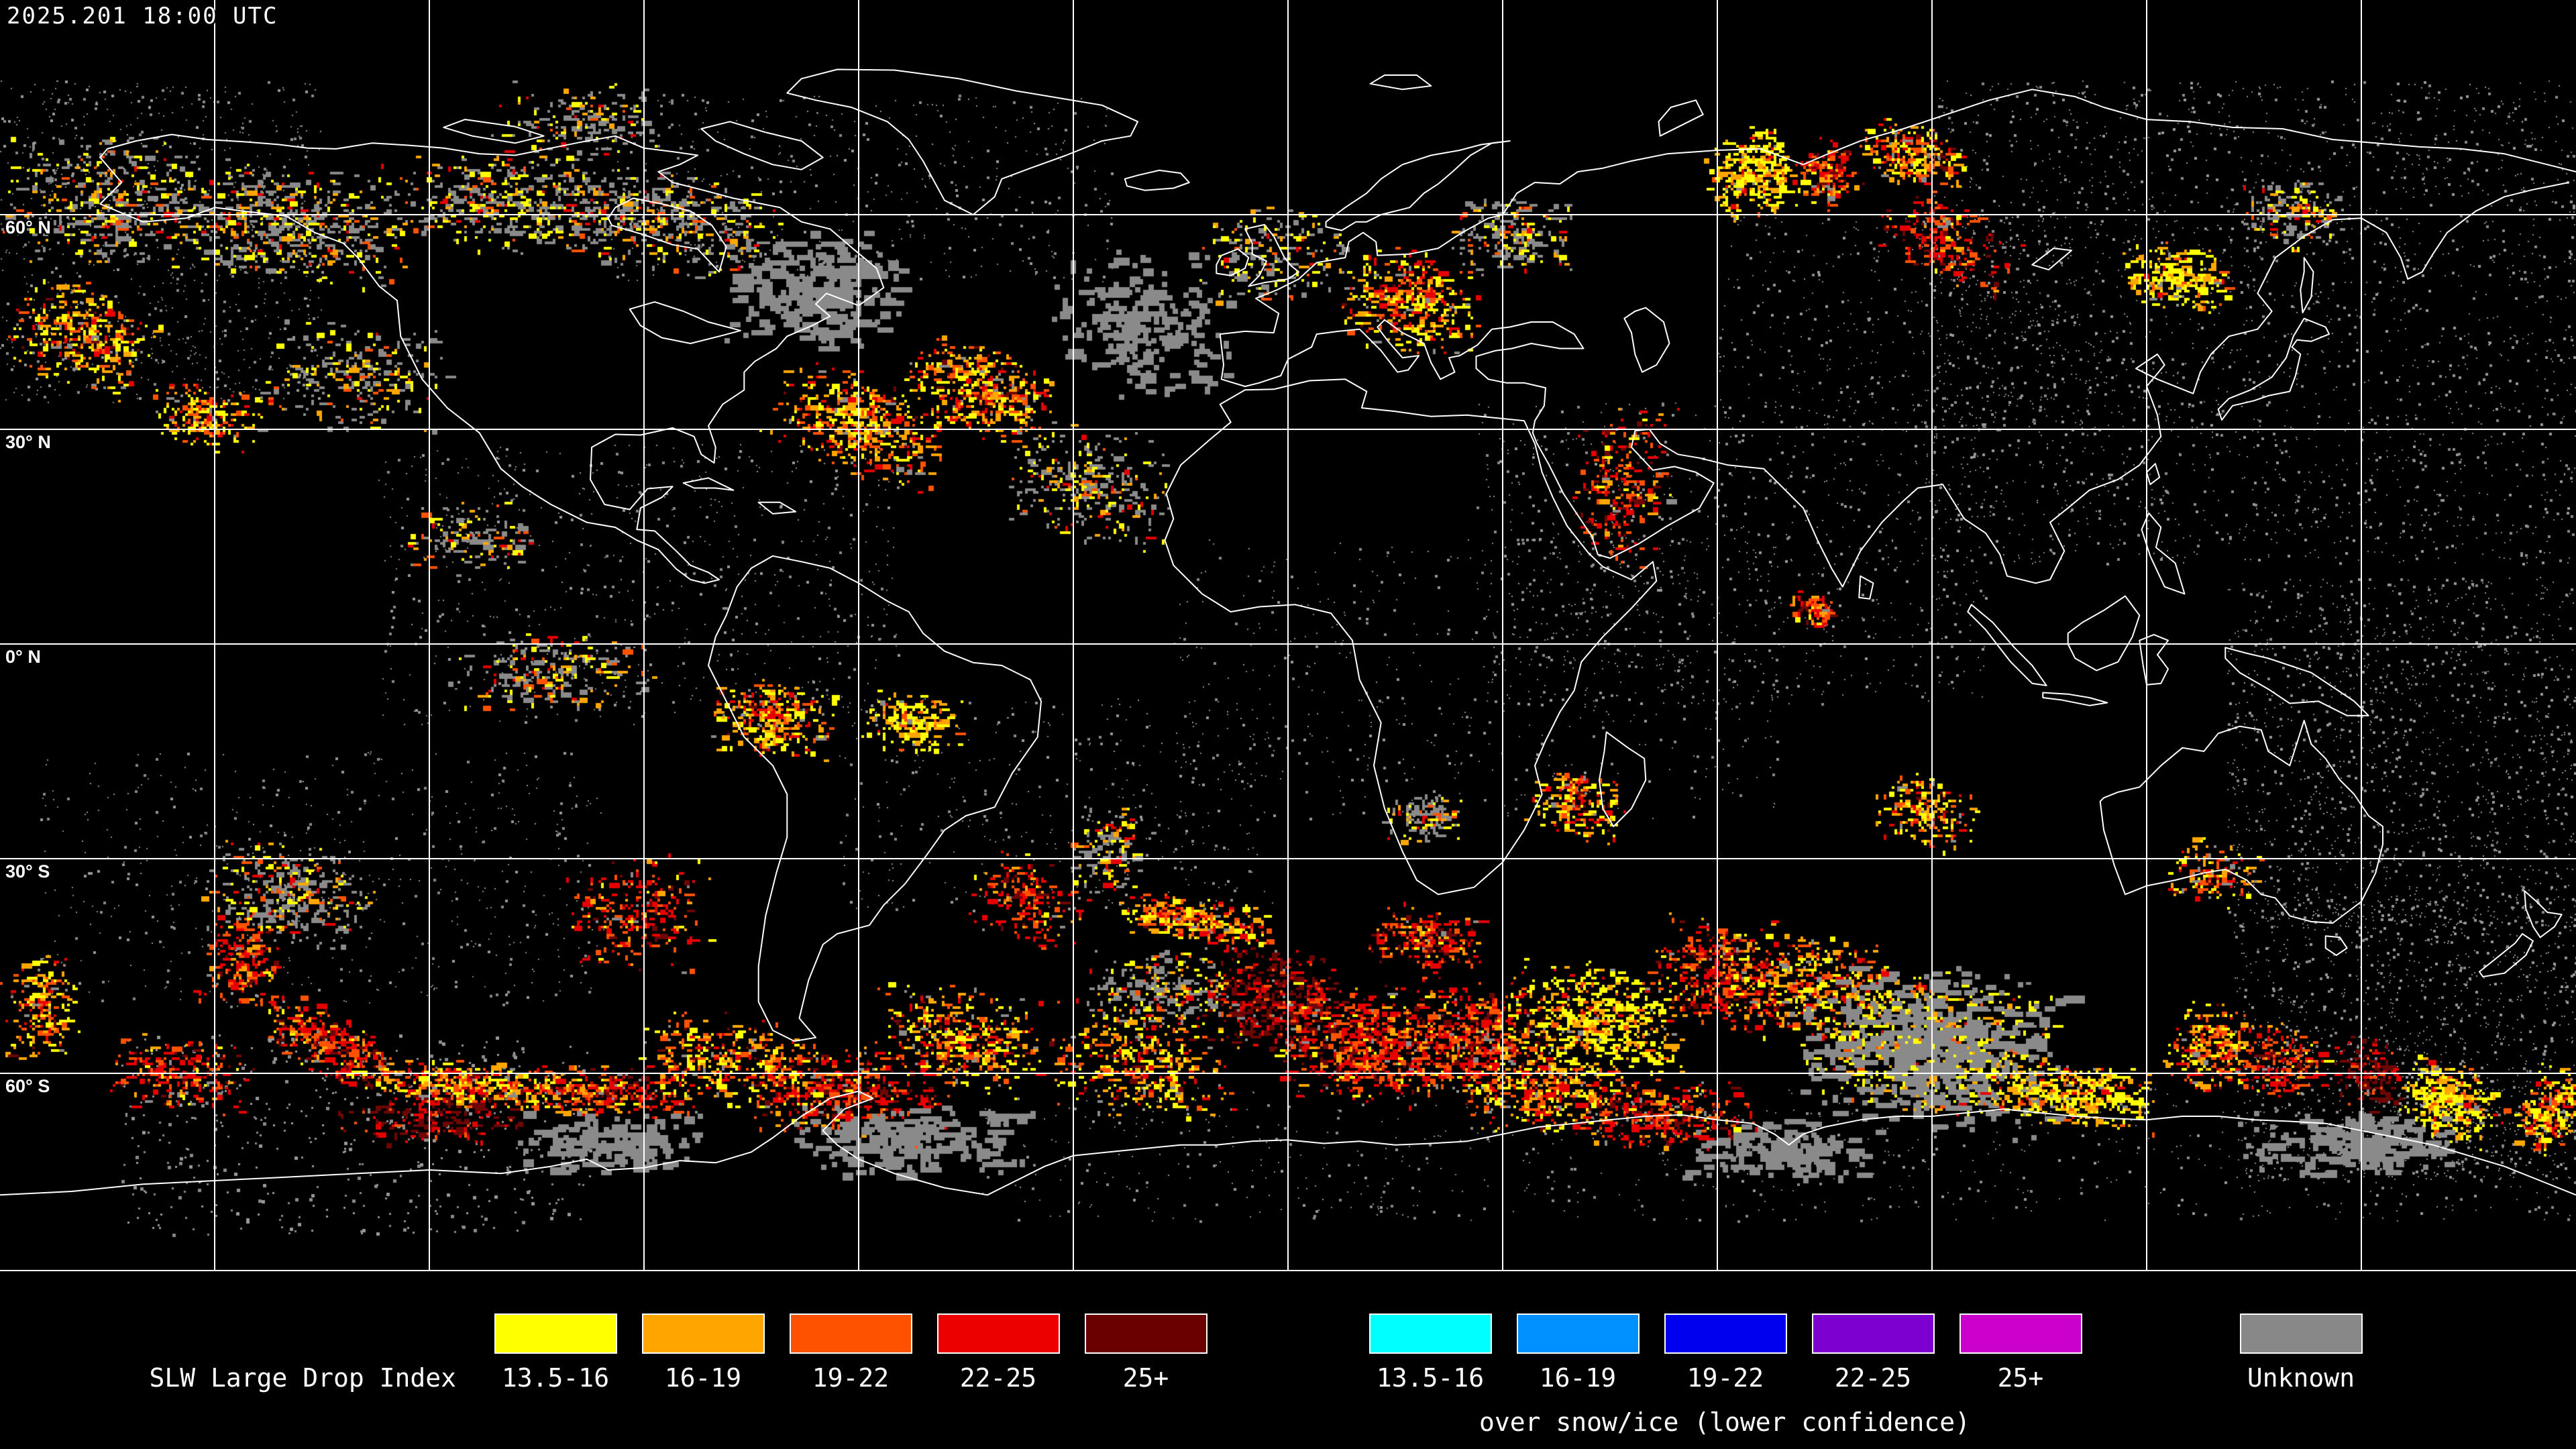 This screenshot has width=2576, height=1449. What do you see at coordinates (685, 322) in the screenshot?
I see `coastline-great-lakes` at bounding box center [685, 322].